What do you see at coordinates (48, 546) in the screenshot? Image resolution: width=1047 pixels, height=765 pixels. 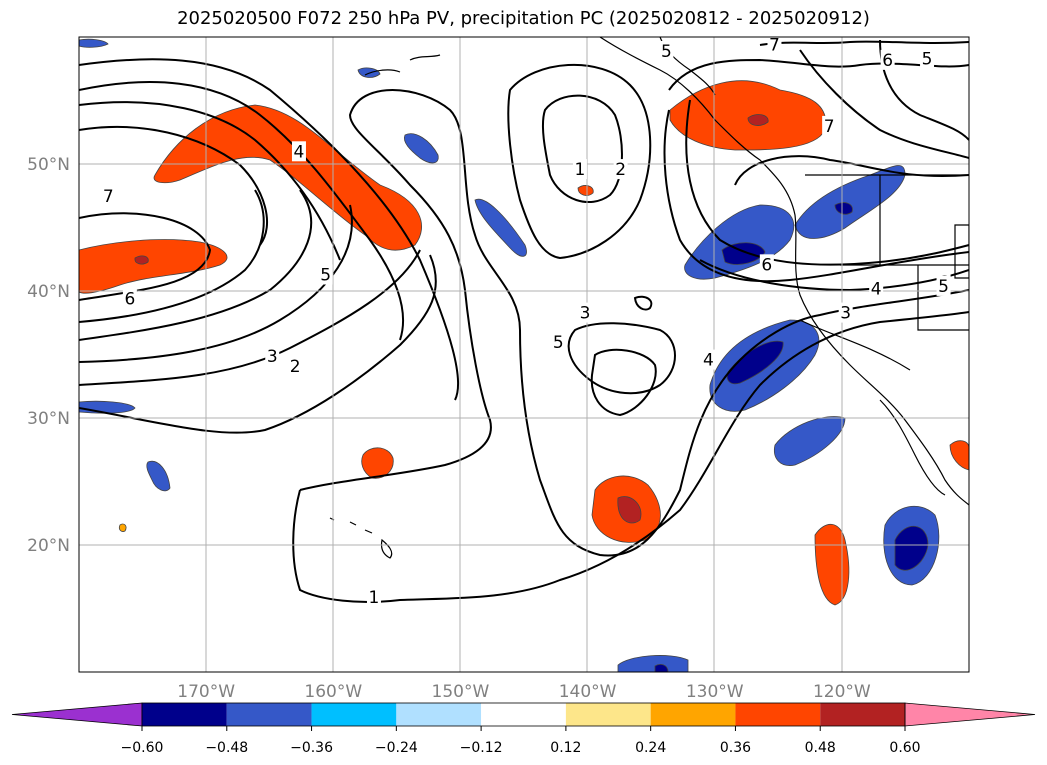 I see `lat-tick-label: 20°N` at bounding box center [48, 546].